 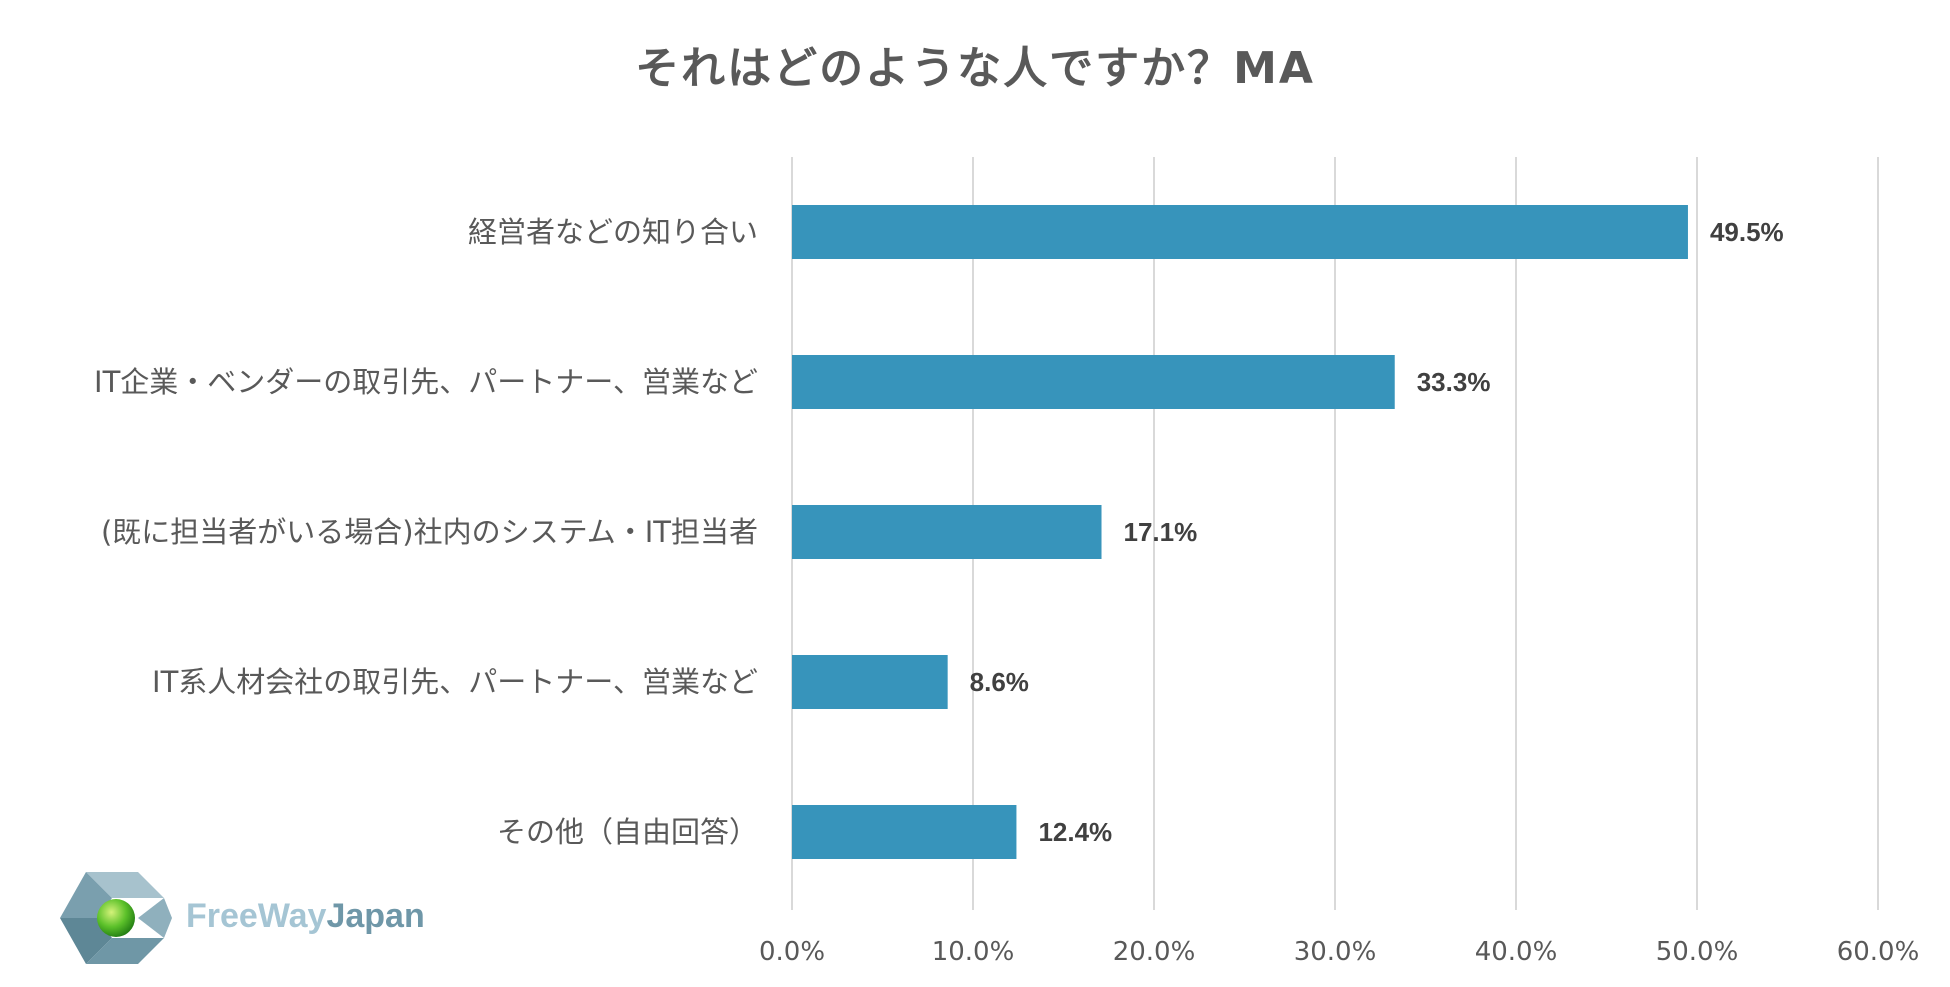 What do you see at coordinates (1747, 232) in the screenshot?
I see `data-label: 49.5%` at bounding box center [1747, 232].